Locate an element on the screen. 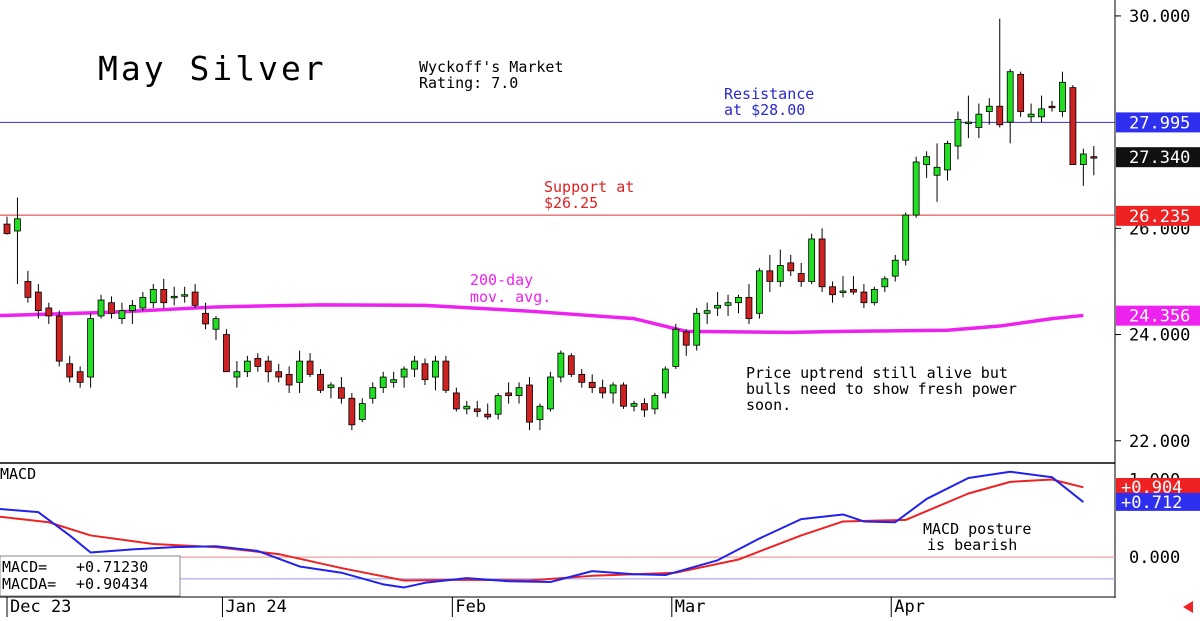  price-tick-label: 22.000 is located at coordinates (1159, 442).